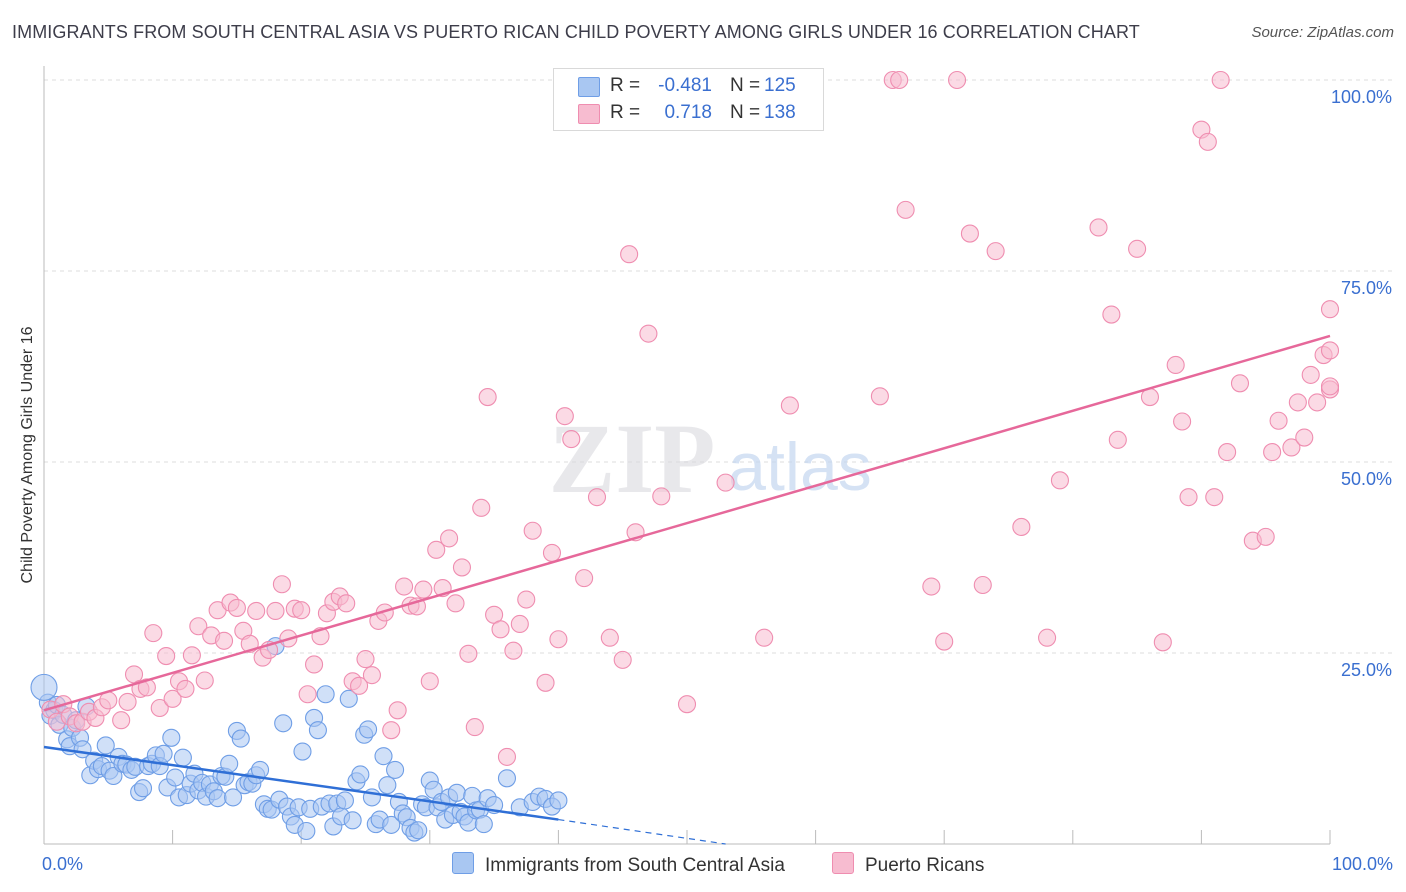 The width and height of the screenshot is (1406, 892). I want to click on stats-n-label: N =, so click(745, 112).